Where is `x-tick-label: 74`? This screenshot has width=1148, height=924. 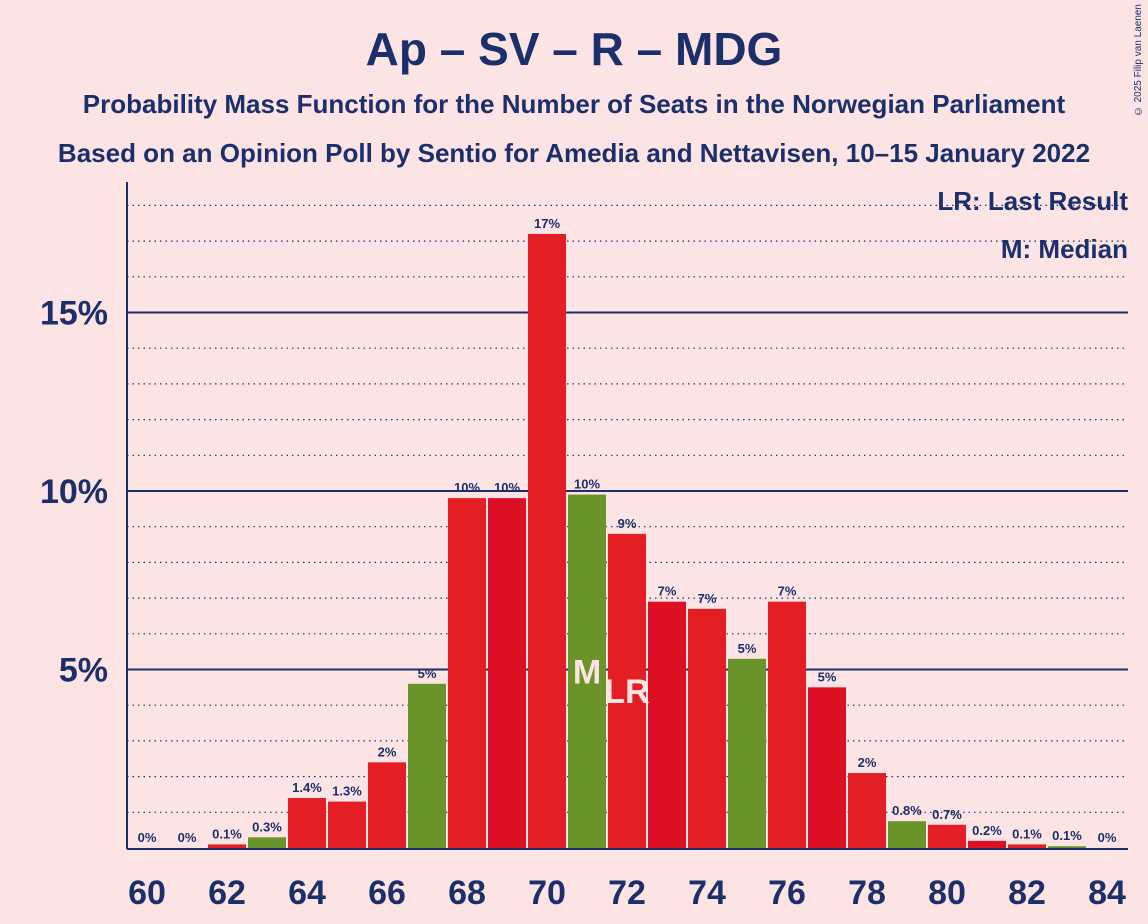
x-tick-label: 74 is located at coordinates (707, 893).